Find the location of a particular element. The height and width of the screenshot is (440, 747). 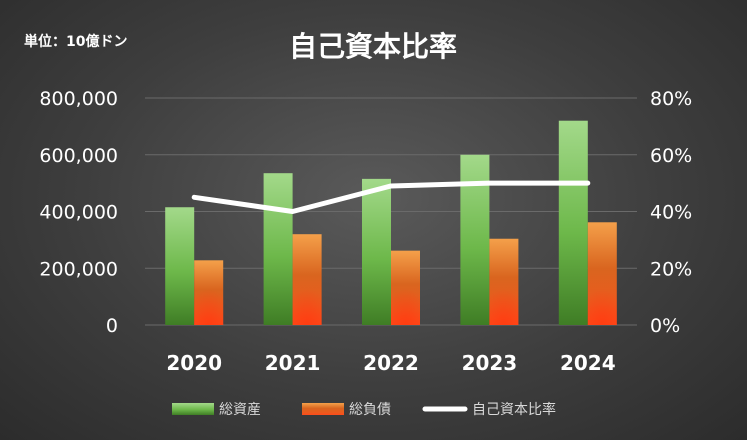

x-tick-label: 2022 is located at coordinates (391, 363).